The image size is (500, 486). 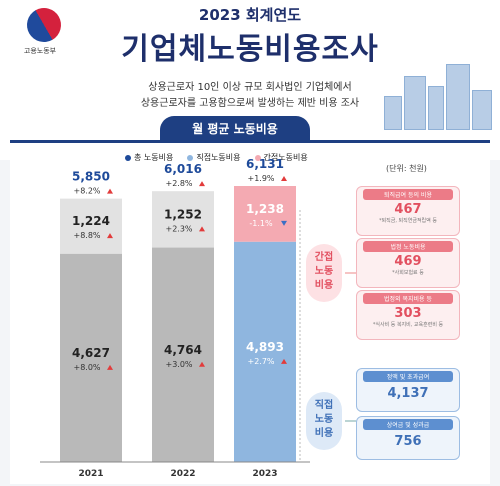 I want to click on direct-growth-2023: +2.7%, so click(x=260, y=361).